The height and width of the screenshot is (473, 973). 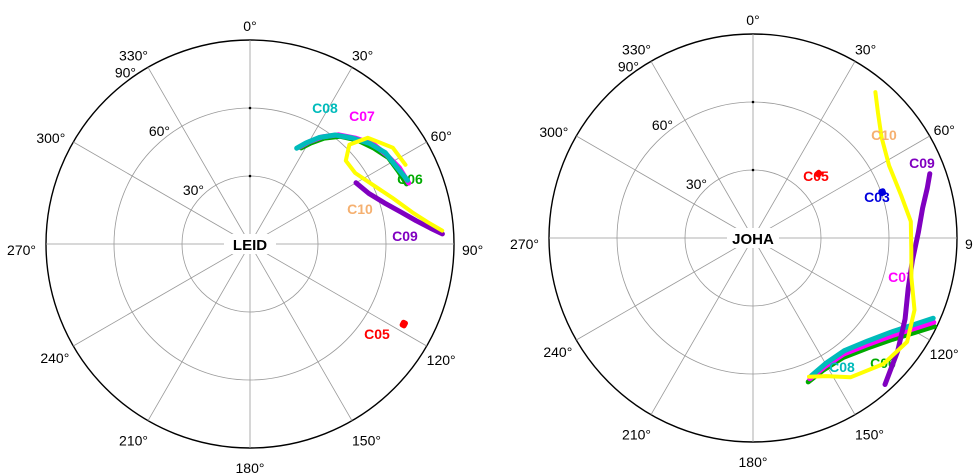 I want to click on azimuth-tick-label: 90°, so click(x=472, y=250).